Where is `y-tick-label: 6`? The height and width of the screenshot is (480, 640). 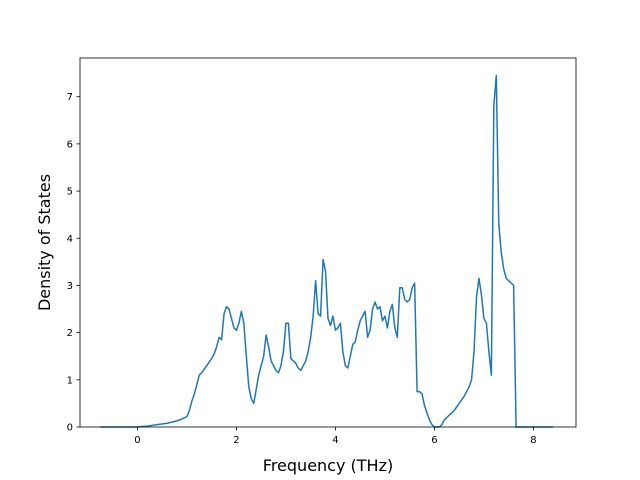
y-tick-label: 6 is located at coordinates (70, 144).